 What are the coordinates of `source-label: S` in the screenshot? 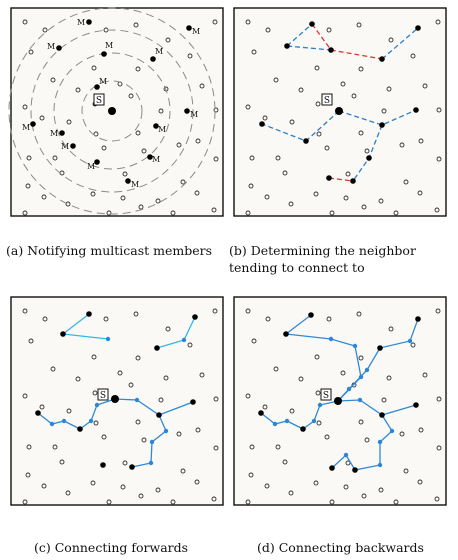 It's located at (99, 101).